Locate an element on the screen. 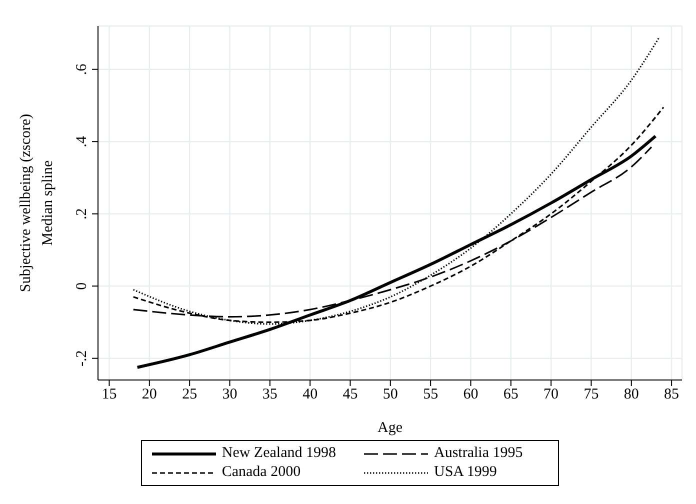  x-tick-label: 30 is located at coordinates (230, 394).